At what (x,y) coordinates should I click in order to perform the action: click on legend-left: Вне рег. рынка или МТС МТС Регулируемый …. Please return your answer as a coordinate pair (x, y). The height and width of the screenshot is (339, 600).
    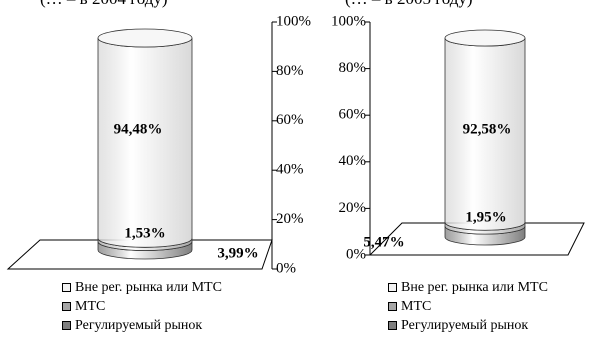
    Looking at the image, I should click on (142, 306).